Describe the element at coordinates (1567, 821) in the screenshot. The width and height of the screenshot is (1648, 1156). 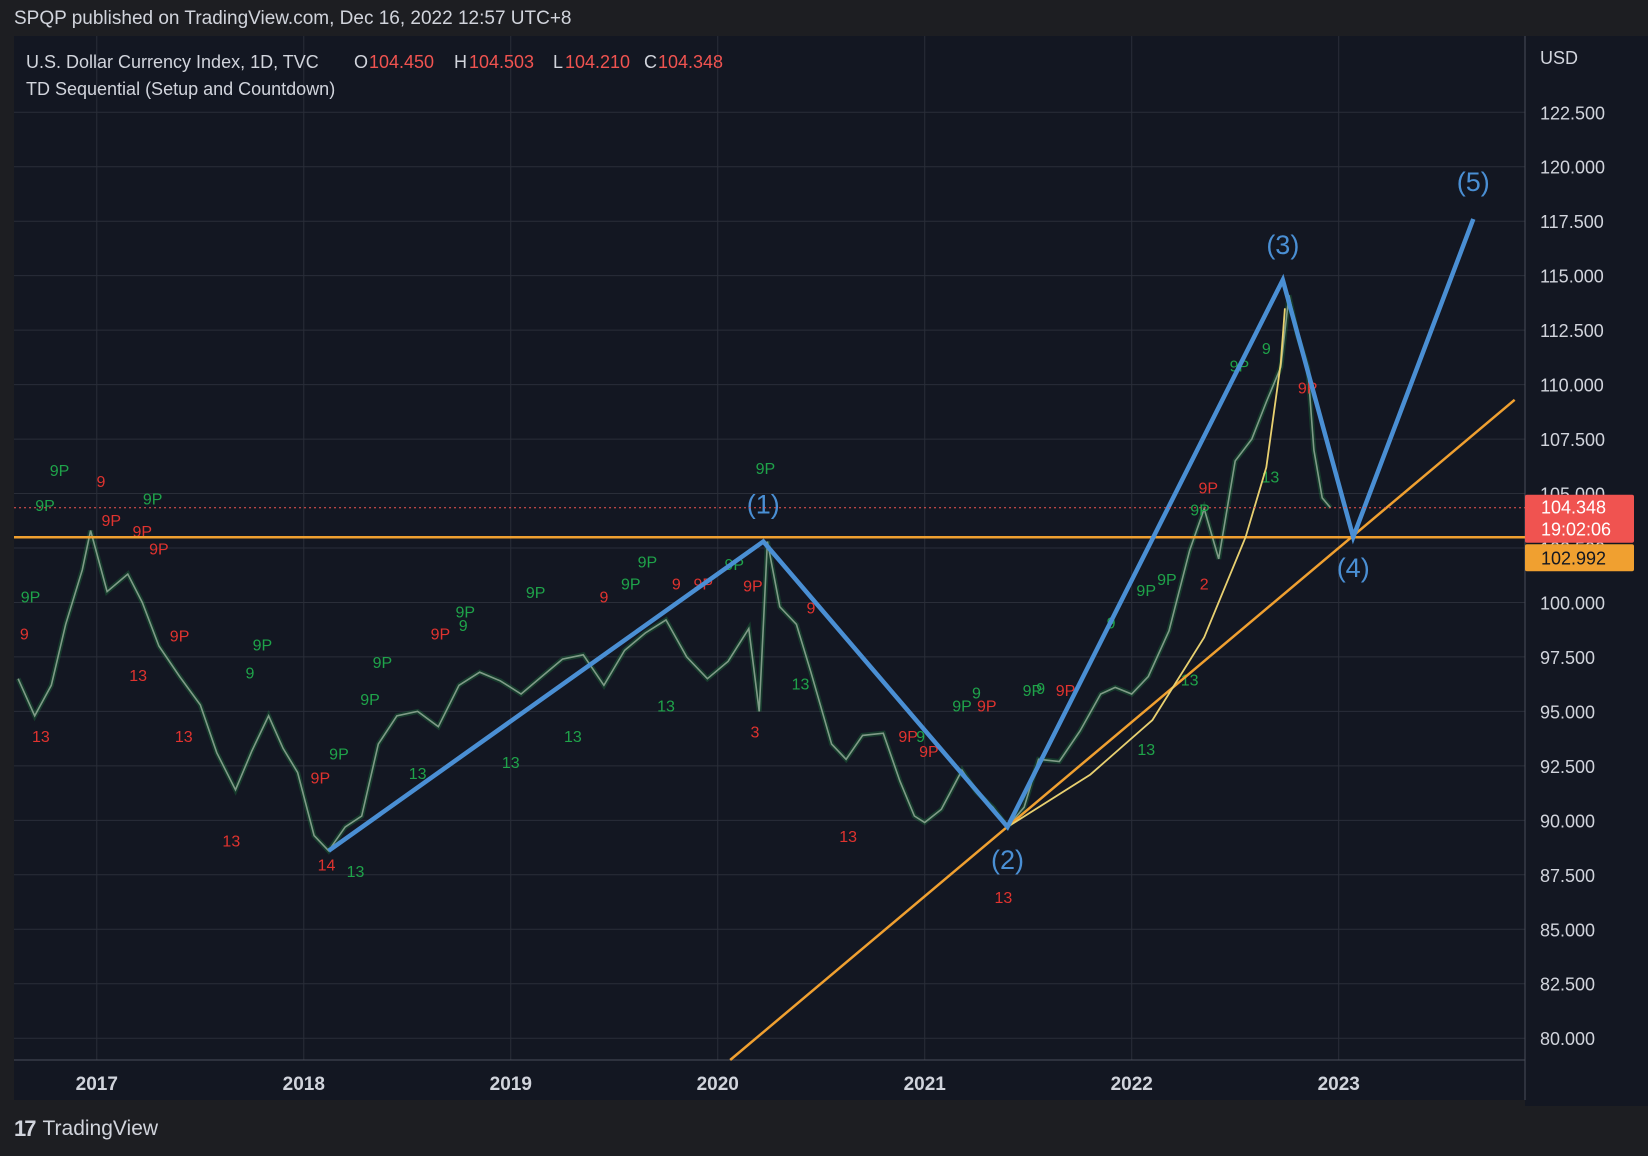
I see `y-tick-label: 90.000` at that location.